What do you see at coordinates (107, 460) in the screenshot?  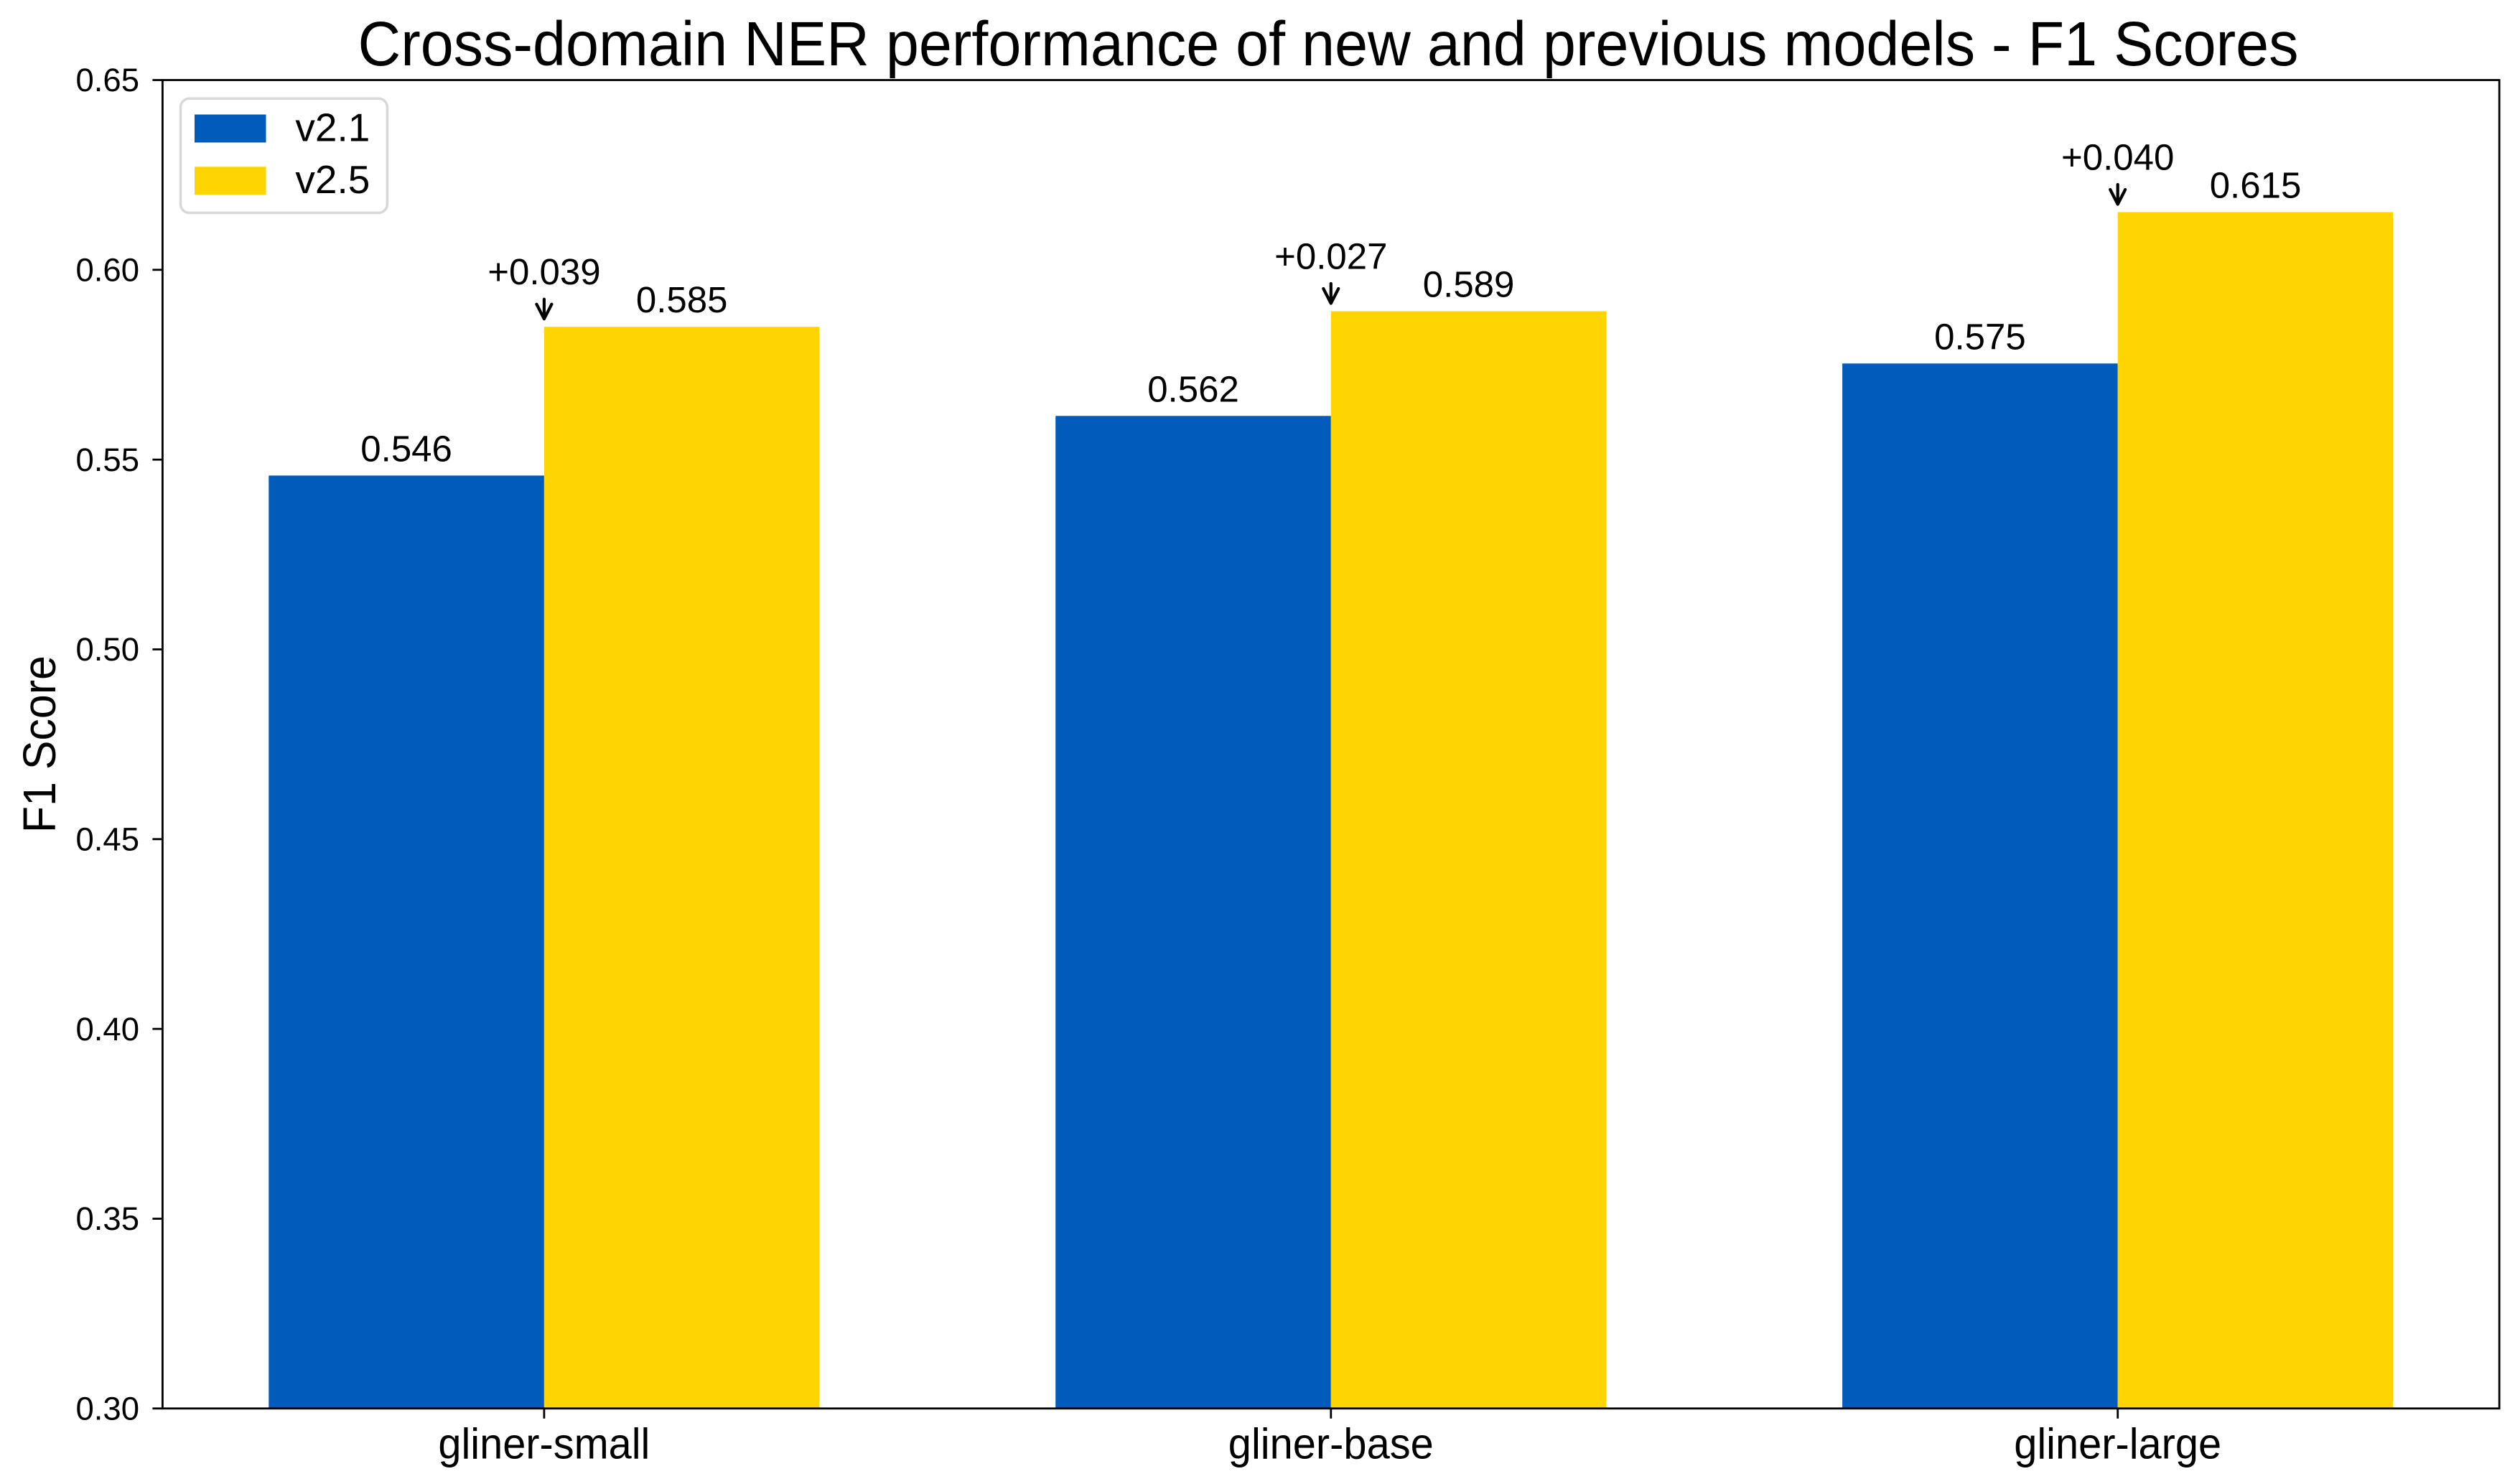 I see `svg-text: 0.55` at bounding box center [107, 460].